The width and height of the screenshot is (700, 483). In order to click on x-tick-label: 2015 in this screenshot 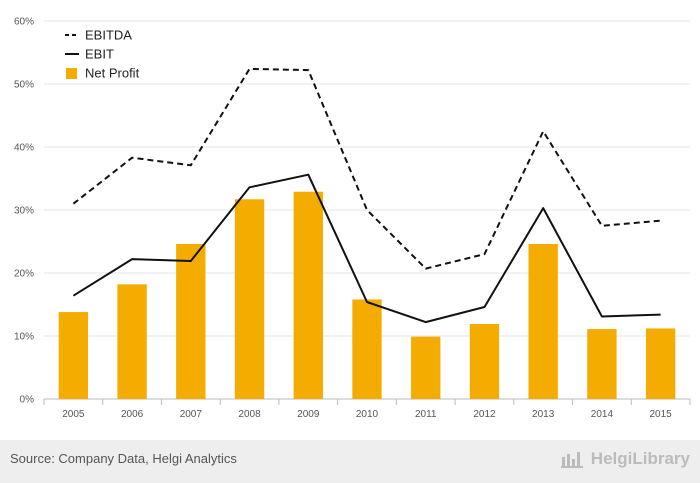, I will do `click(661, 414)`.